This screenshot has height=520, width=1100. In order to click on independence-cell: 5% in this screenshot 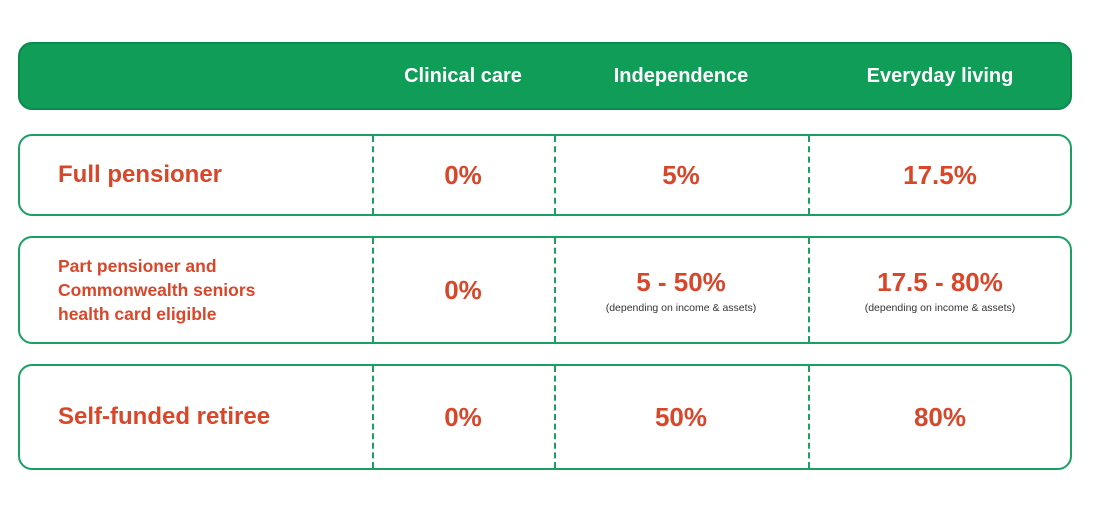, I will do `click(681, 175)`.